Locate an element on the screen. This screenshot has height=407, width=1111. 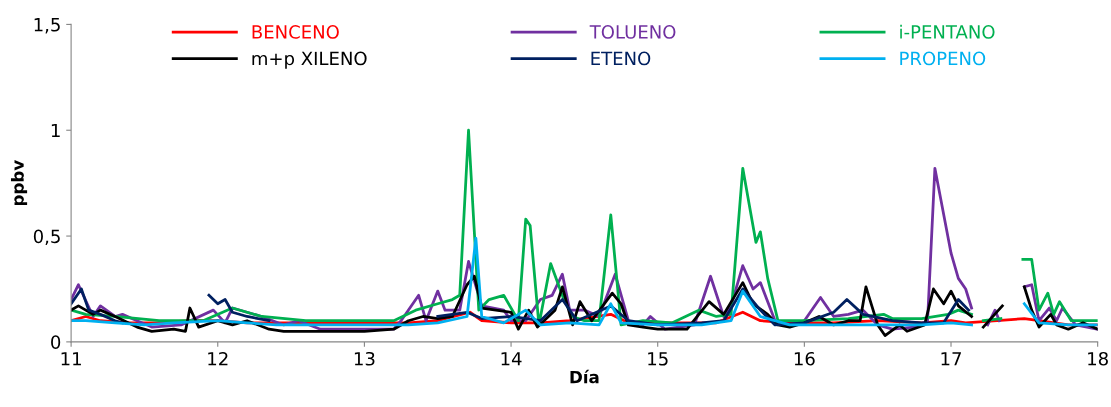
legend-label: BENCENO is located at coordinates (295, 32).